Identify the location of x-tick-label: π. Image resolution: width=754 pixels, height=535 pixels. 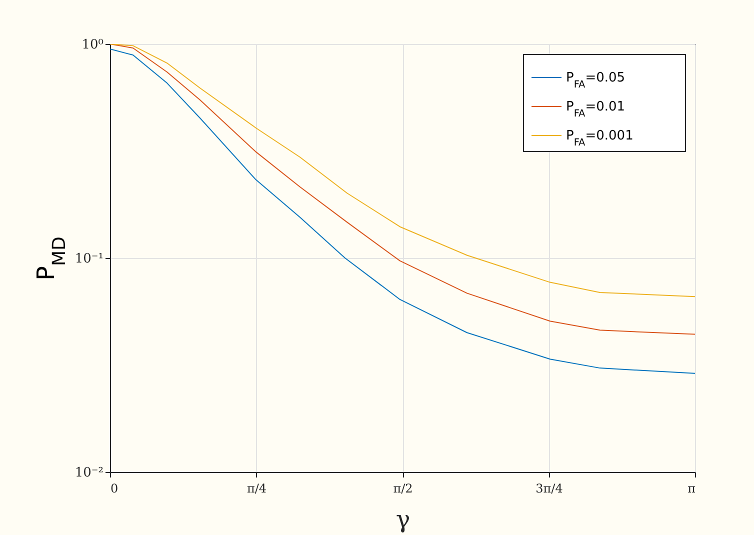
(692, 489).